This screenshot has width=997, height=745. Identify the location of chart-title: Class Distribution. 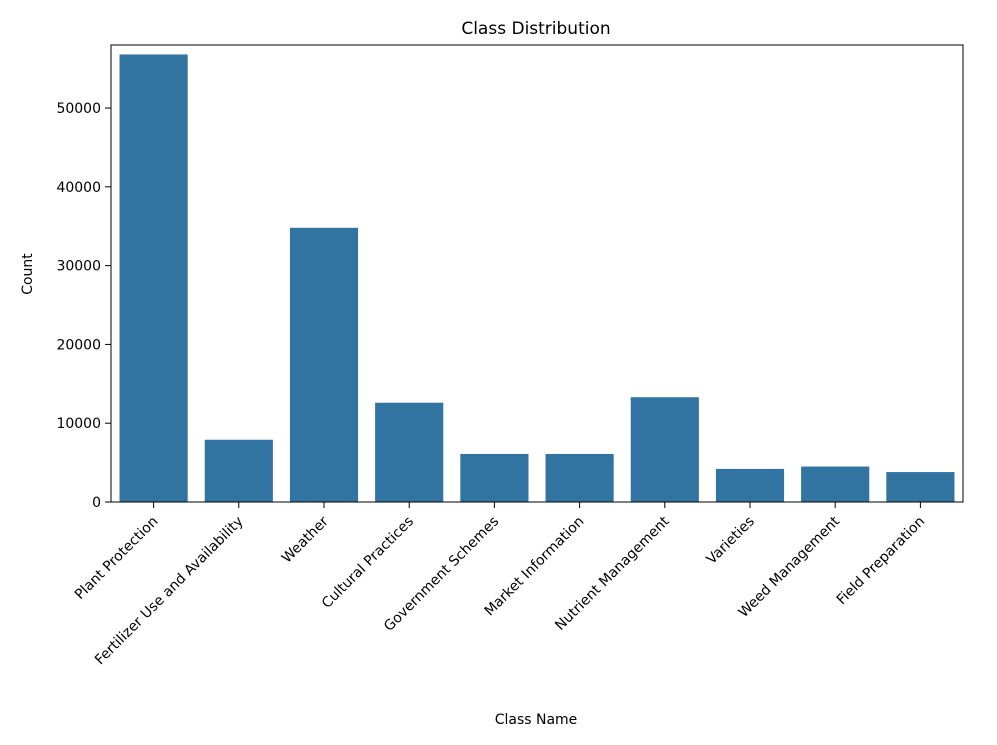
(535, 29).